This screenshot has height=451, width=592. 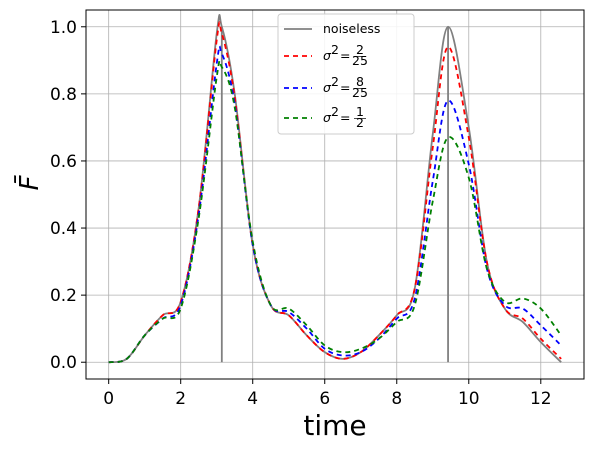 I want to click on x-axis-label: time, so click(x=334, y=425).